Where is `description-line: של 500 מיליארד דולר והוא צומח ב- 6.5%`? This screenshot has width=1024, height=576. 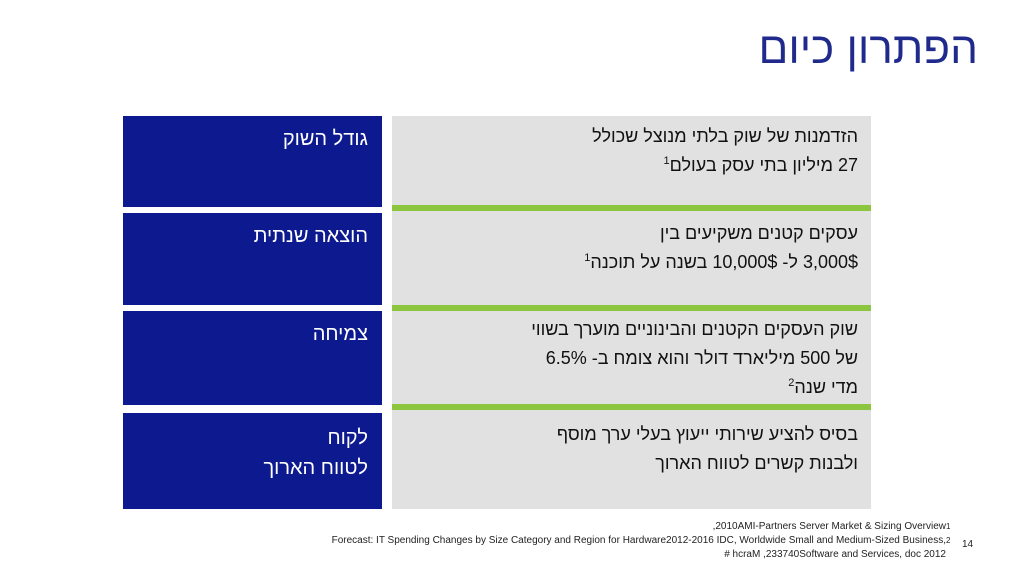
description-line: של 500 מיליארד דולר והוא צומח ב- 6.5% is located at coordinates (701, 358).